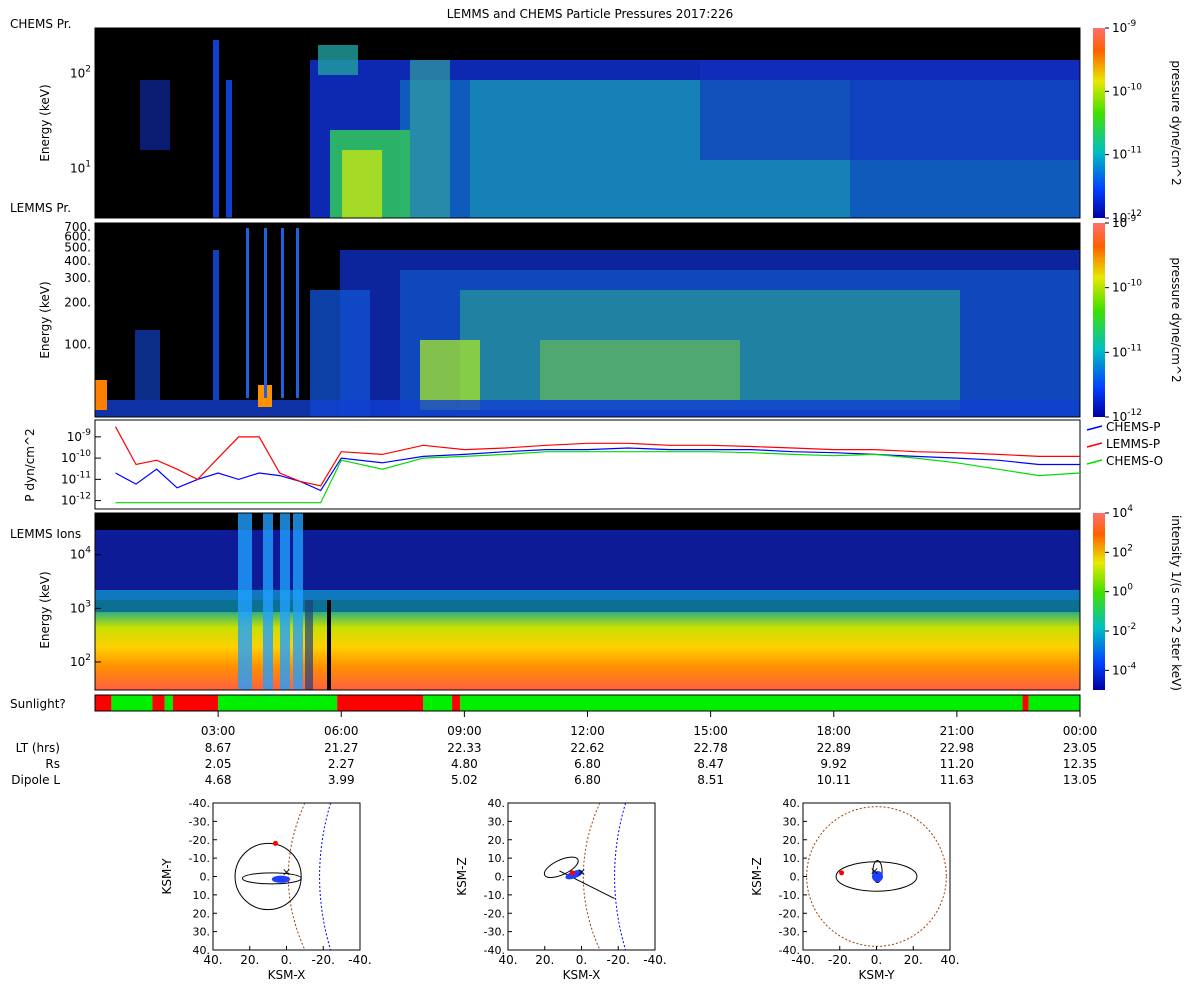 The width and height of the screenshot is (1200, 1000). Describe the element at coordinates (1080, 780) in the screenshot. I see `ephemeris-value: 13.05` at that location.